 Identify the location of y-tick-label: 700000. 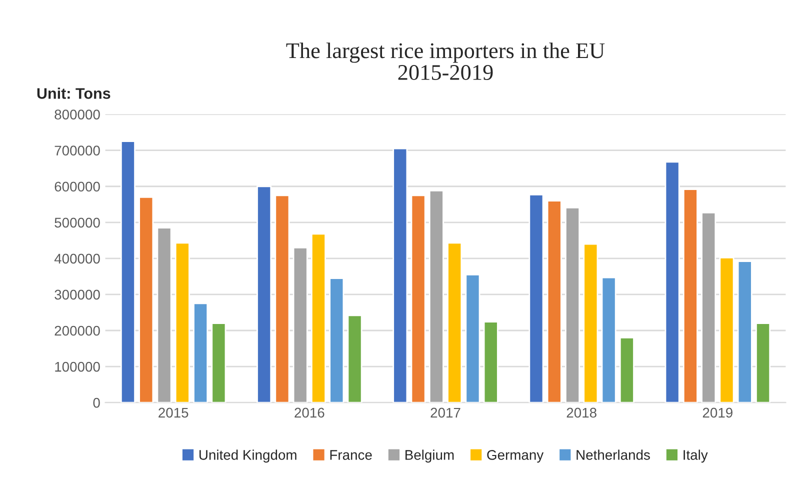
(77, 151).